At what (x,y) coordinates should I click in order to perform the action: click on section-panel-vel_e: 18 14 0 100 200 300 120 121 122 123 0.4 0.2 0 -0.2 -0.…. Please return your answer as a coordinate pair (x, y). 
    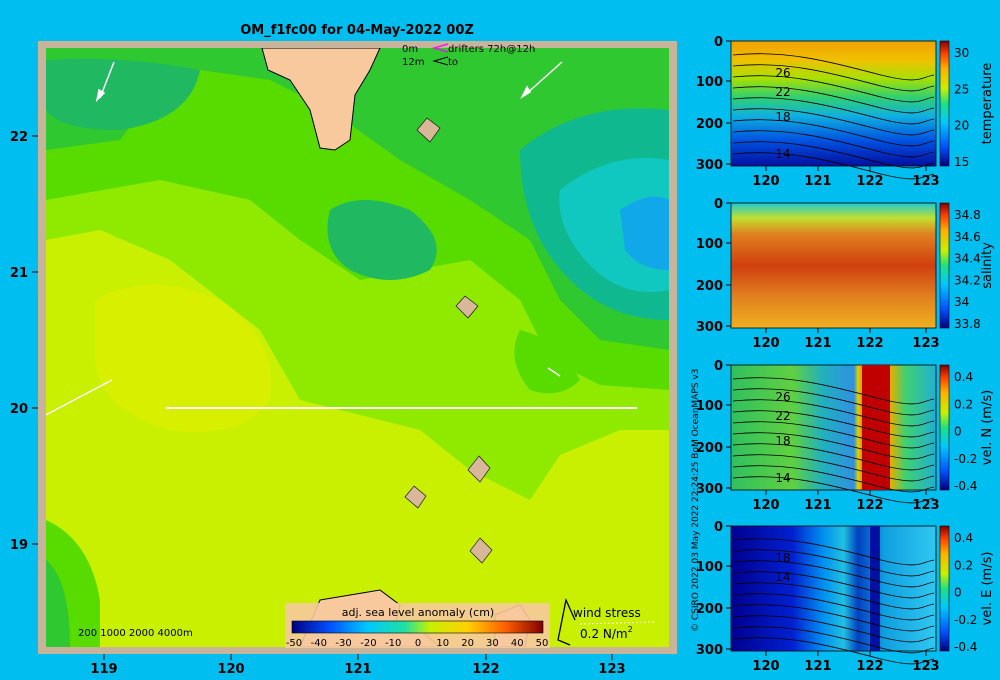
    Looking at the image, I should click on (845, 597).